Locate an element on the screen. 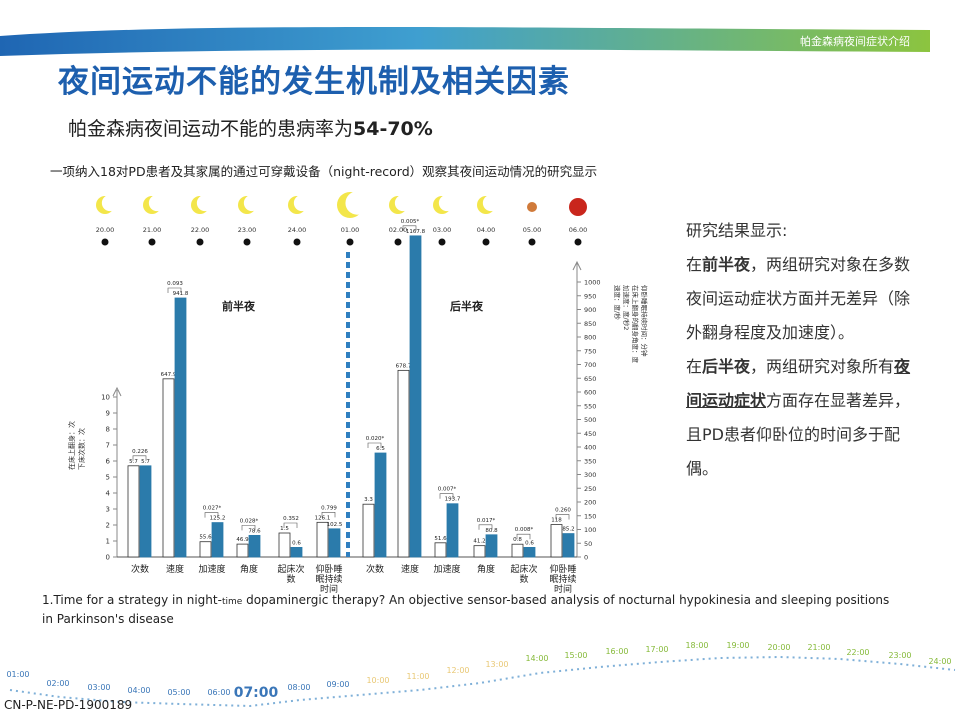 This screenshot has width=960, height=720. value-label: 102.5 is located at coordinates (335, 525).